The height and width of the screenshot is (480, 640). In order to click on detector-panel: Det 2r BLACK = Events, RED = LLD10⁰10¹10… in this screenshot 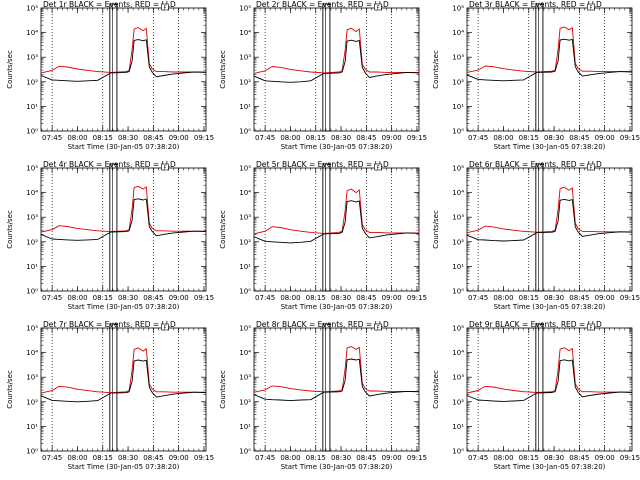, I will do `click(323, 75)`.